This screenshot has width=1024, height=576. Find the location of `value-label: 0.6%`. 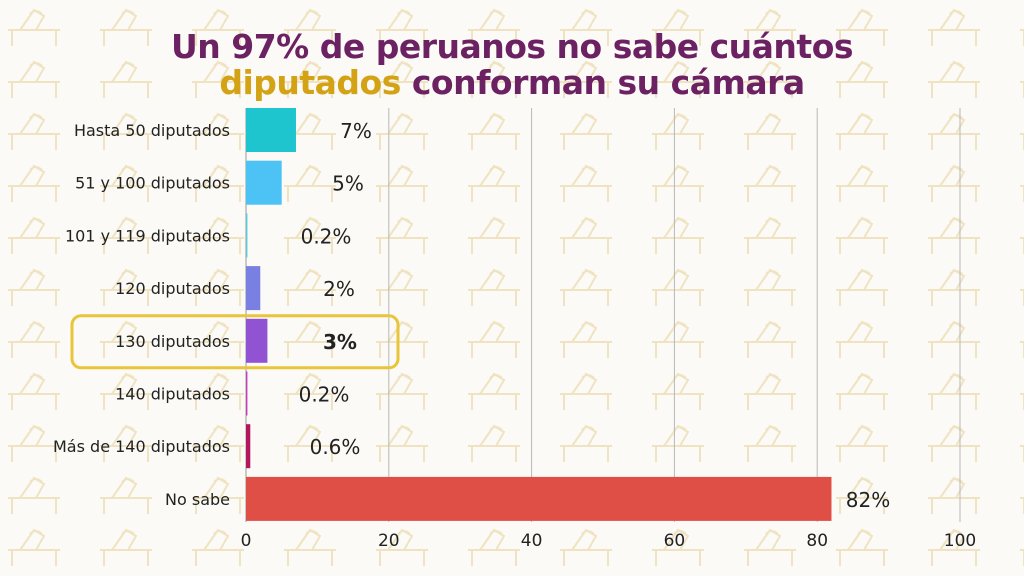

value-label: 0.6% is located at coordinates (335, 447).